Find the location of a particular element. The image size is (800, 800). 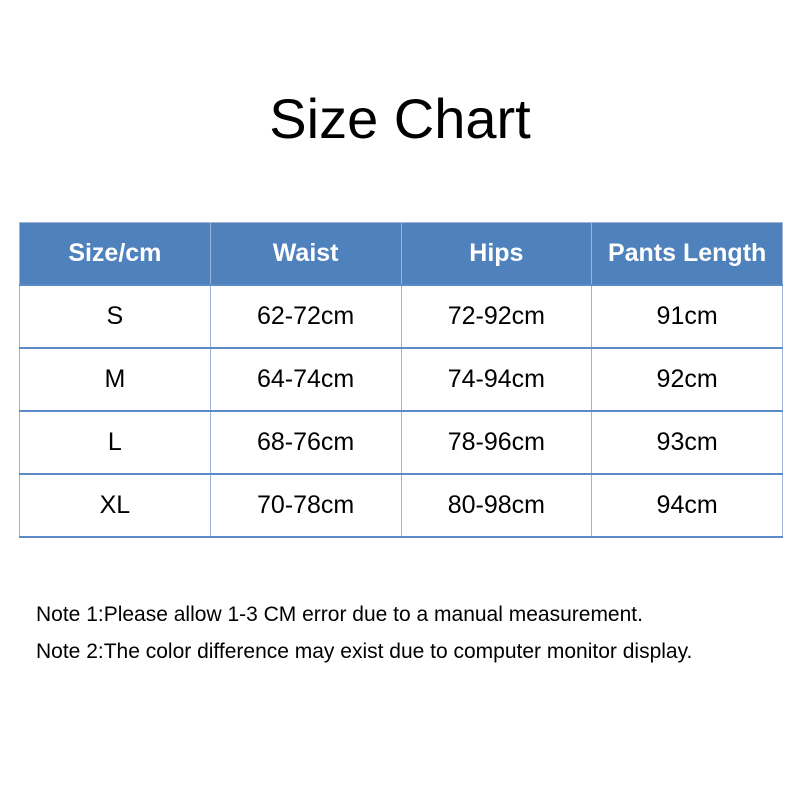

table-row: XL 70-78cm 80-98cm 94cm is located at coordinates (401, 505).